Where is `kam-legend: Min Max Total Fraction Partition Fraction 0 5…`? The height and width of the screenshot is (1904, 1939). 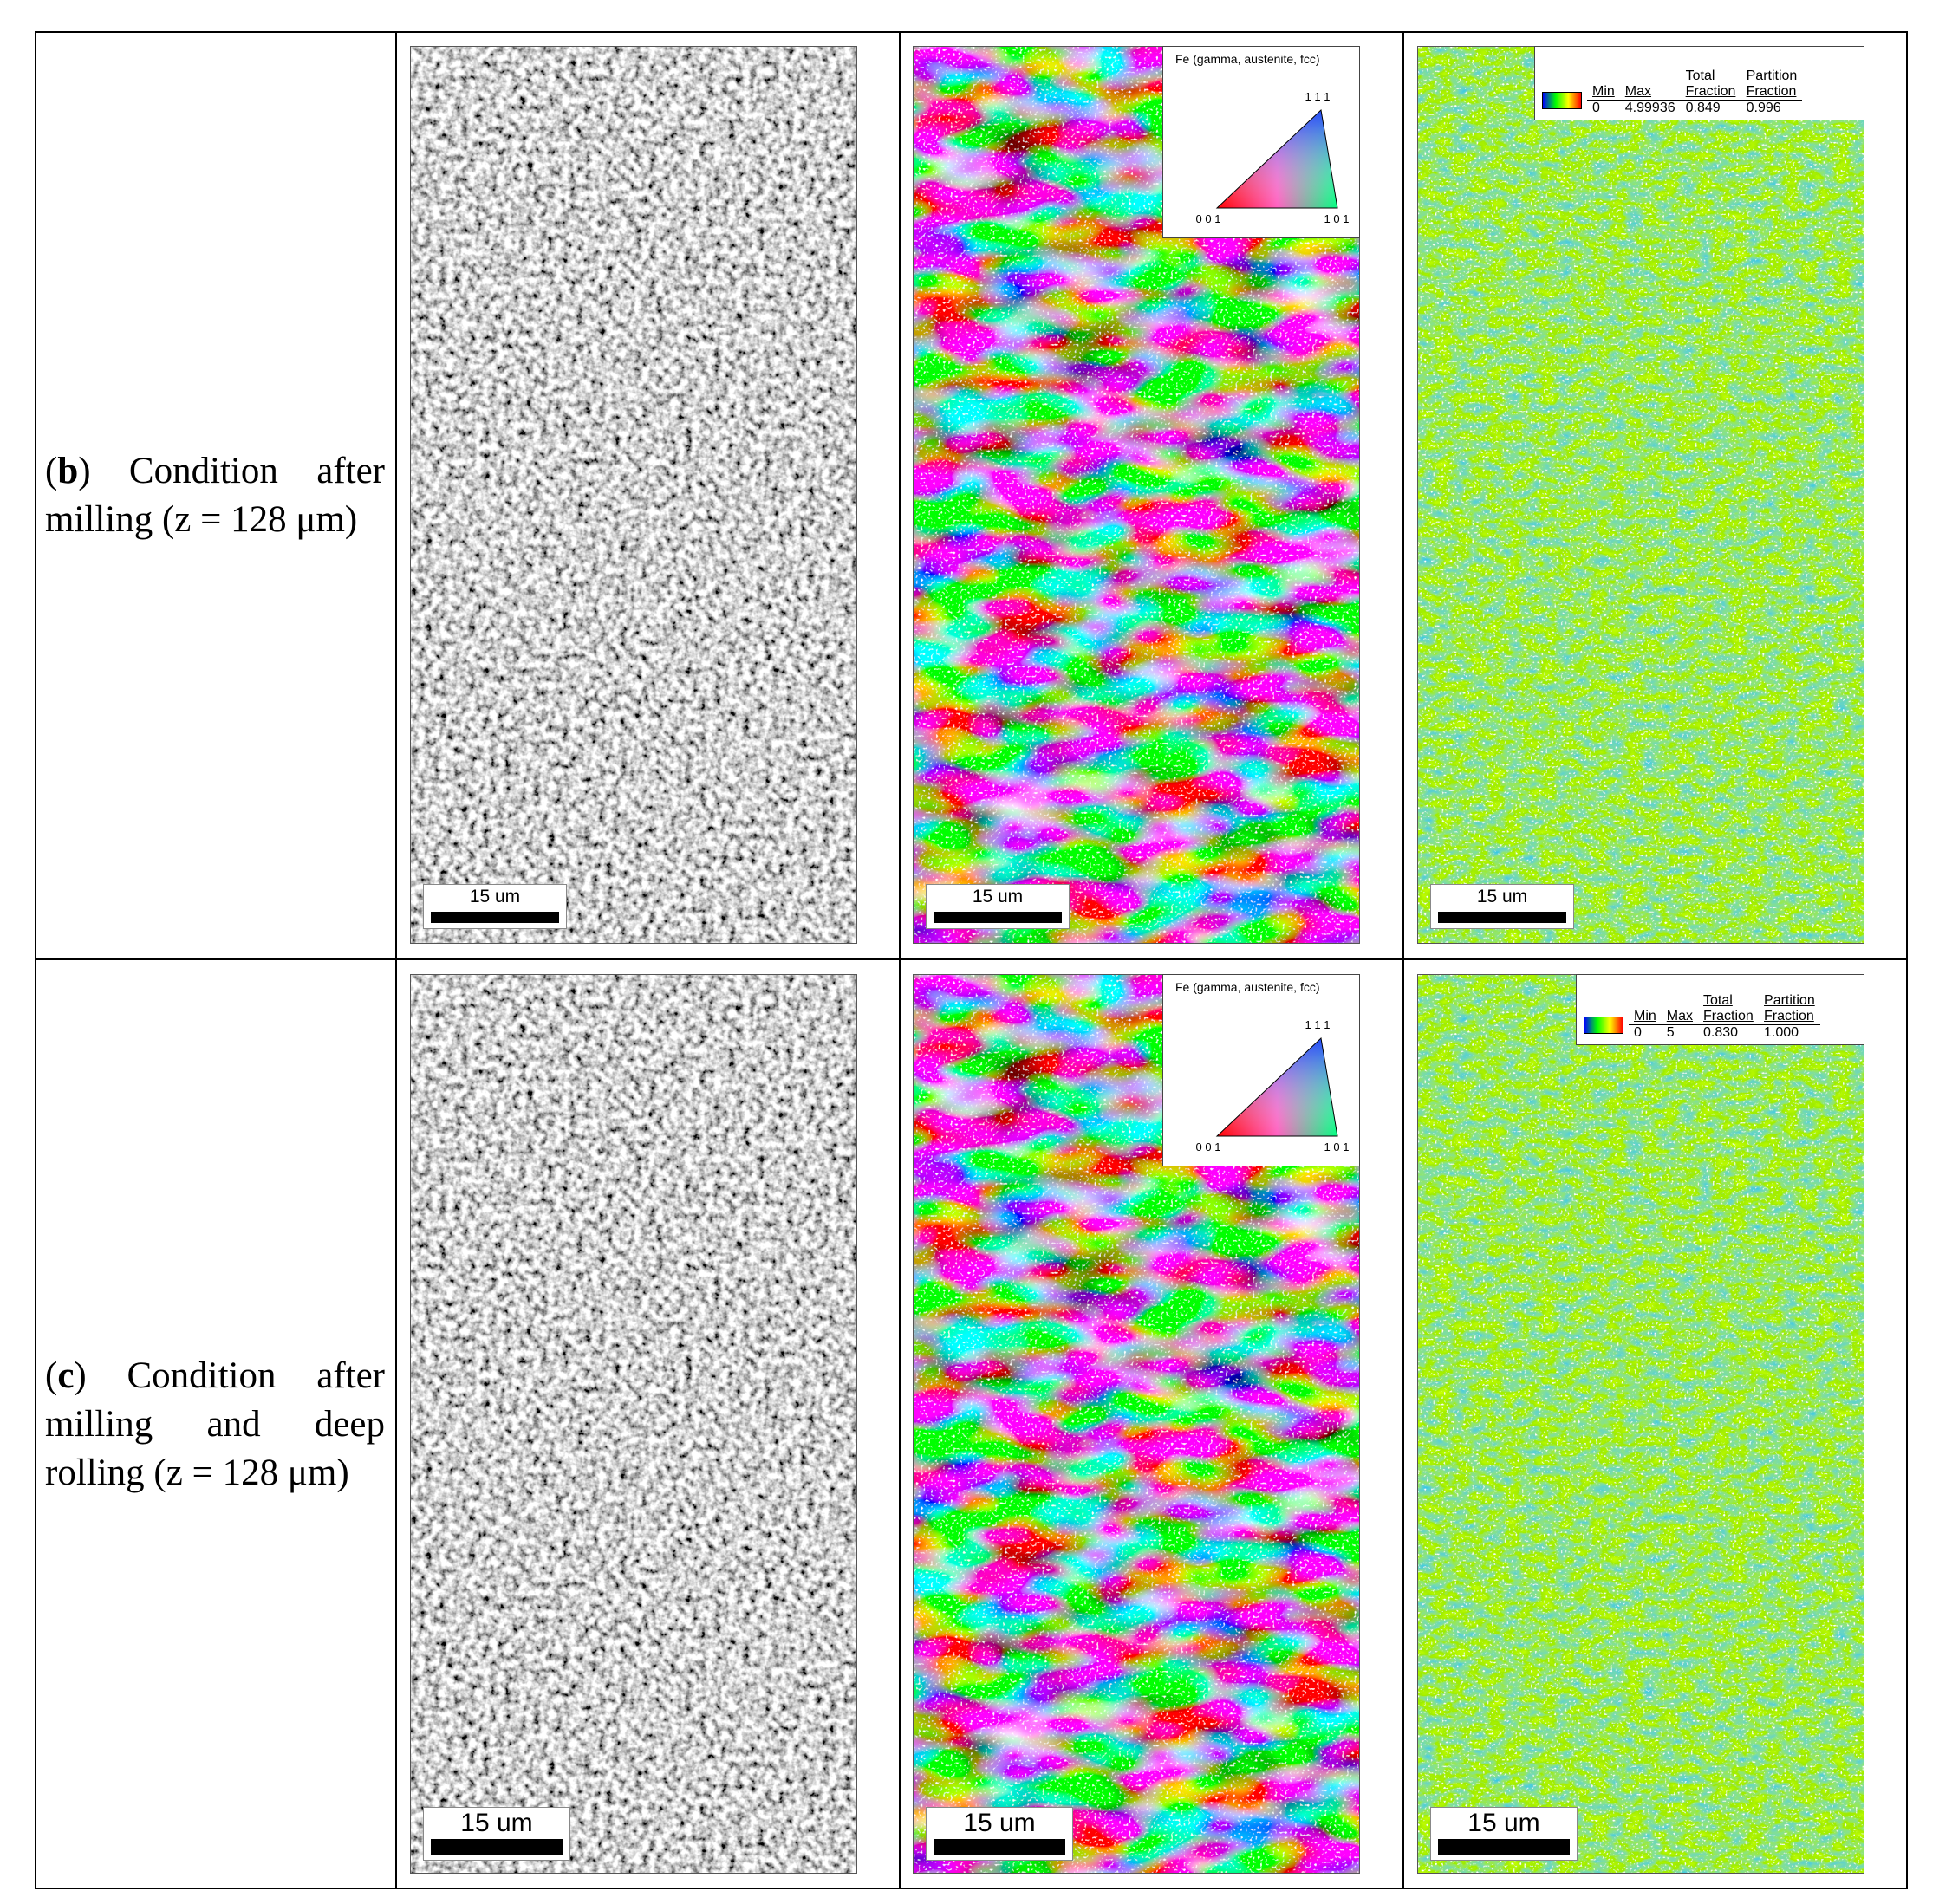 kam-legend: Min Max Total Fraction Partition Fraction 0 5… is located at coordinates (1720, 1009).